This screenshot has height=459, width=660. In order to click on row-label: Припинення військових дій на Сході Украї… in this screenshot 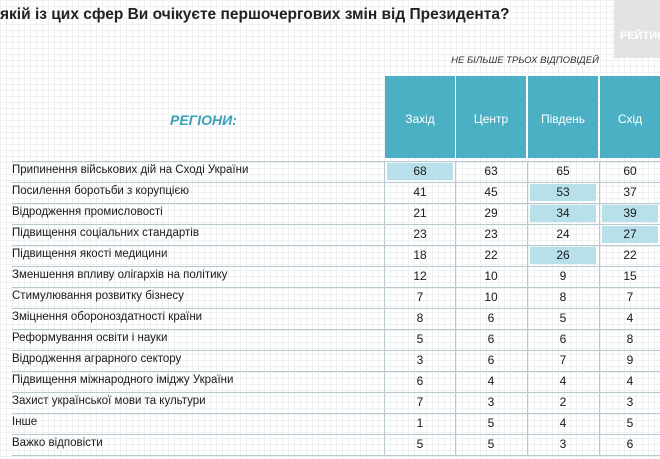, I will do `click(130, 170)`.